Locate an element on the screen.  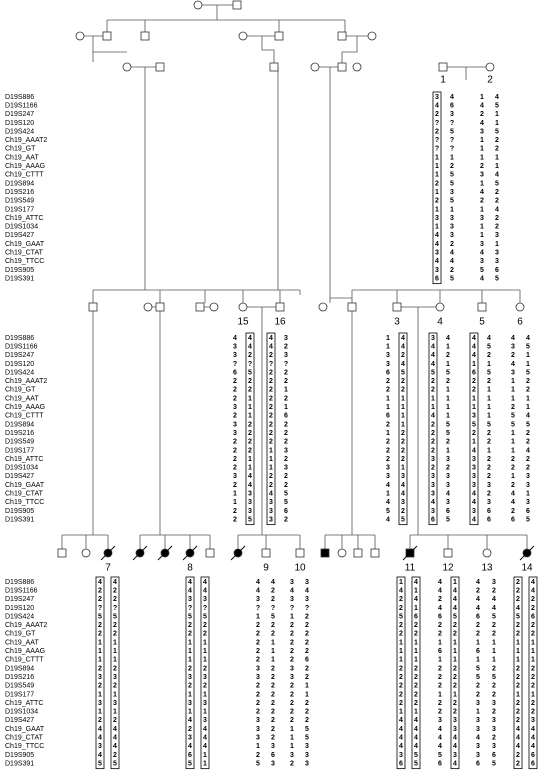
marker-name: D19S177 is located at coordinates (19, 209).